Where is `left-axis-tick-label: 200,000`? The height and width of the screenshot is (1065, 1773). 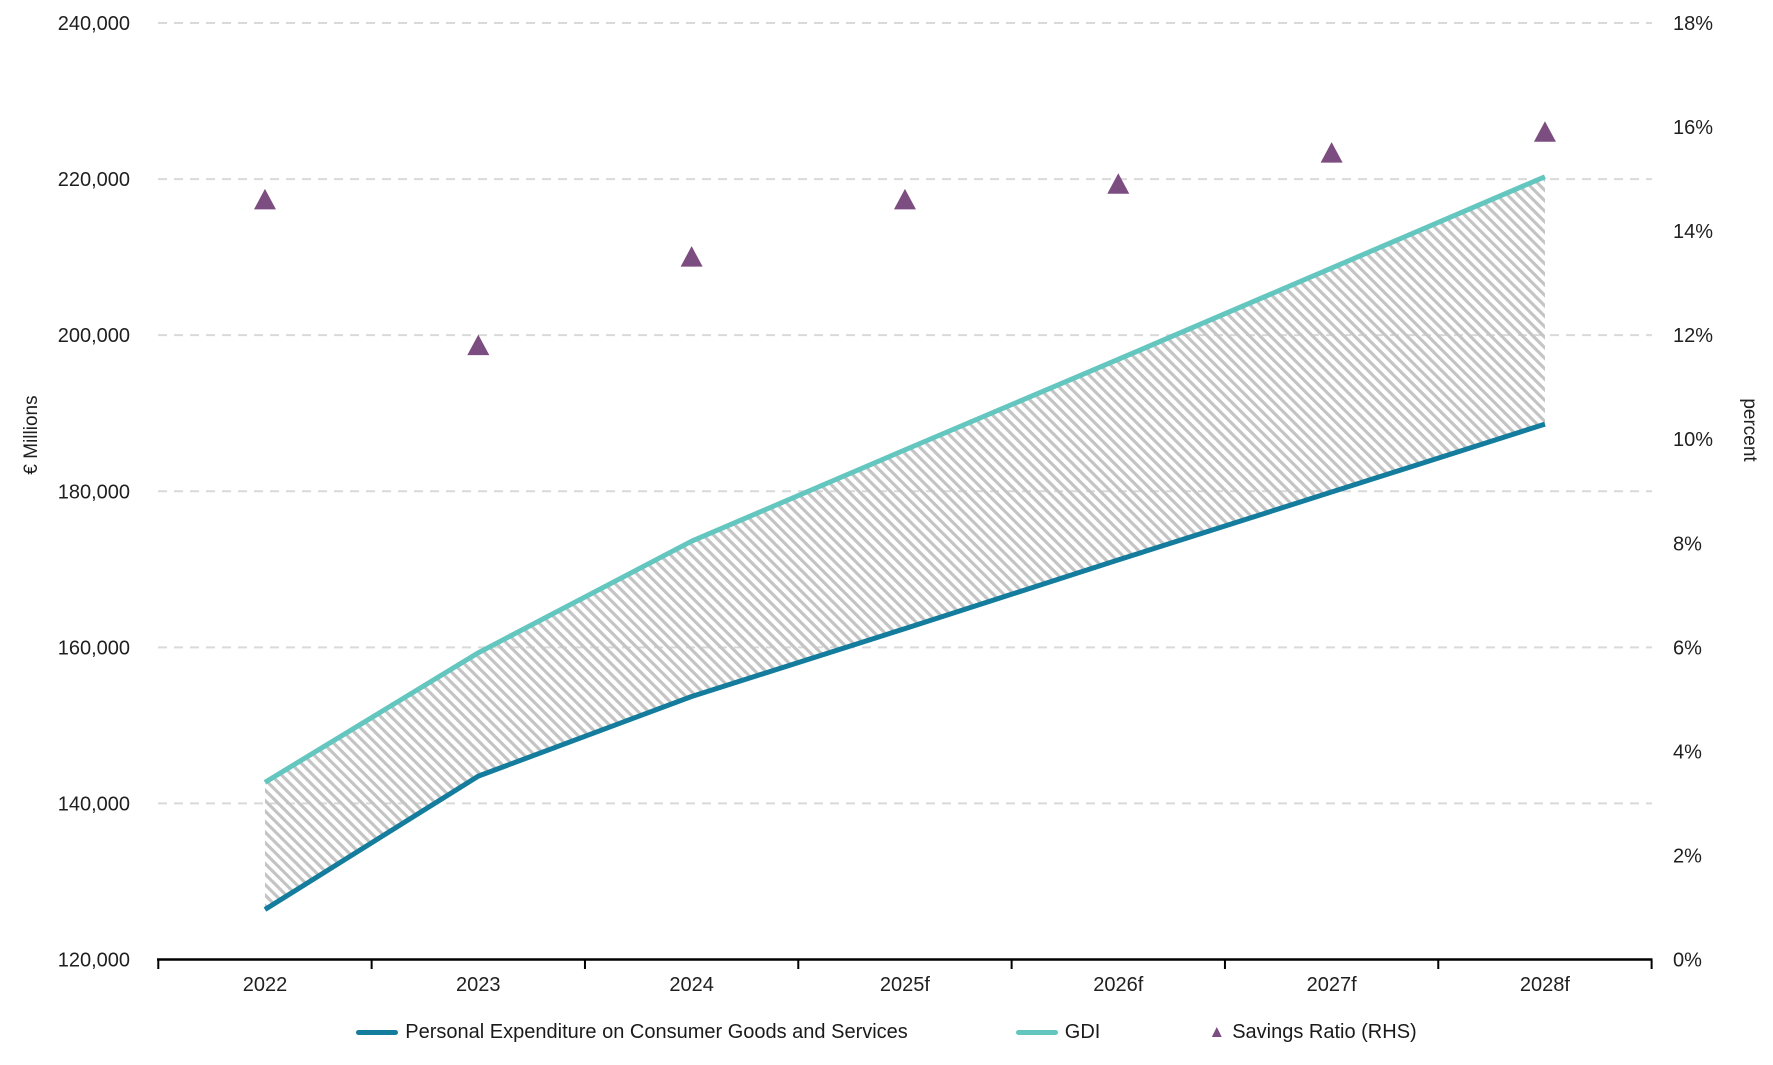 left-axis-tick-label: 200,000 is located at coordinates (94, 336).